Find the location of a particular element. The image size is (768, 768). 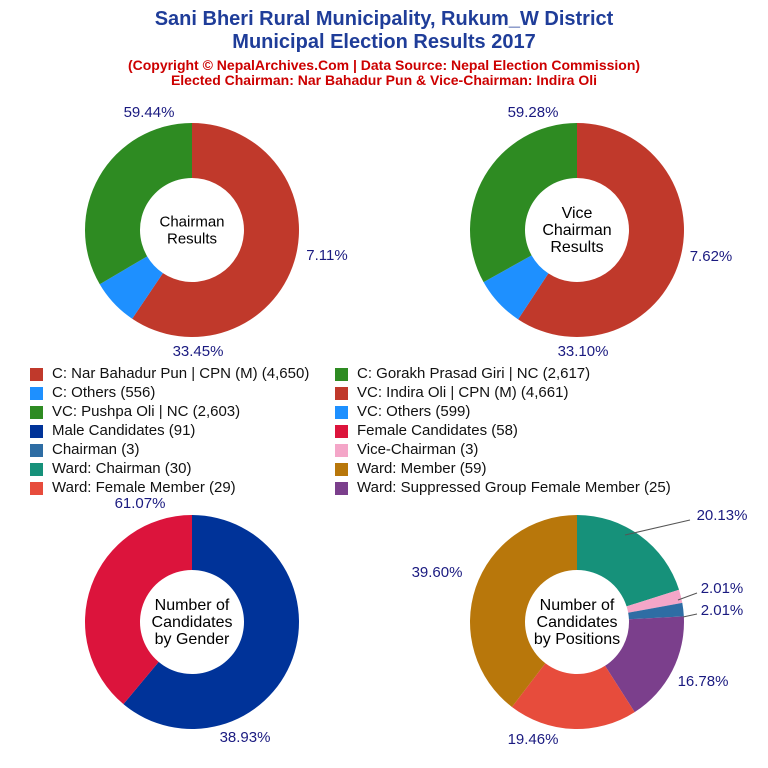

legend-label: Male Candidates (91) is located at coordinates (124, 430).